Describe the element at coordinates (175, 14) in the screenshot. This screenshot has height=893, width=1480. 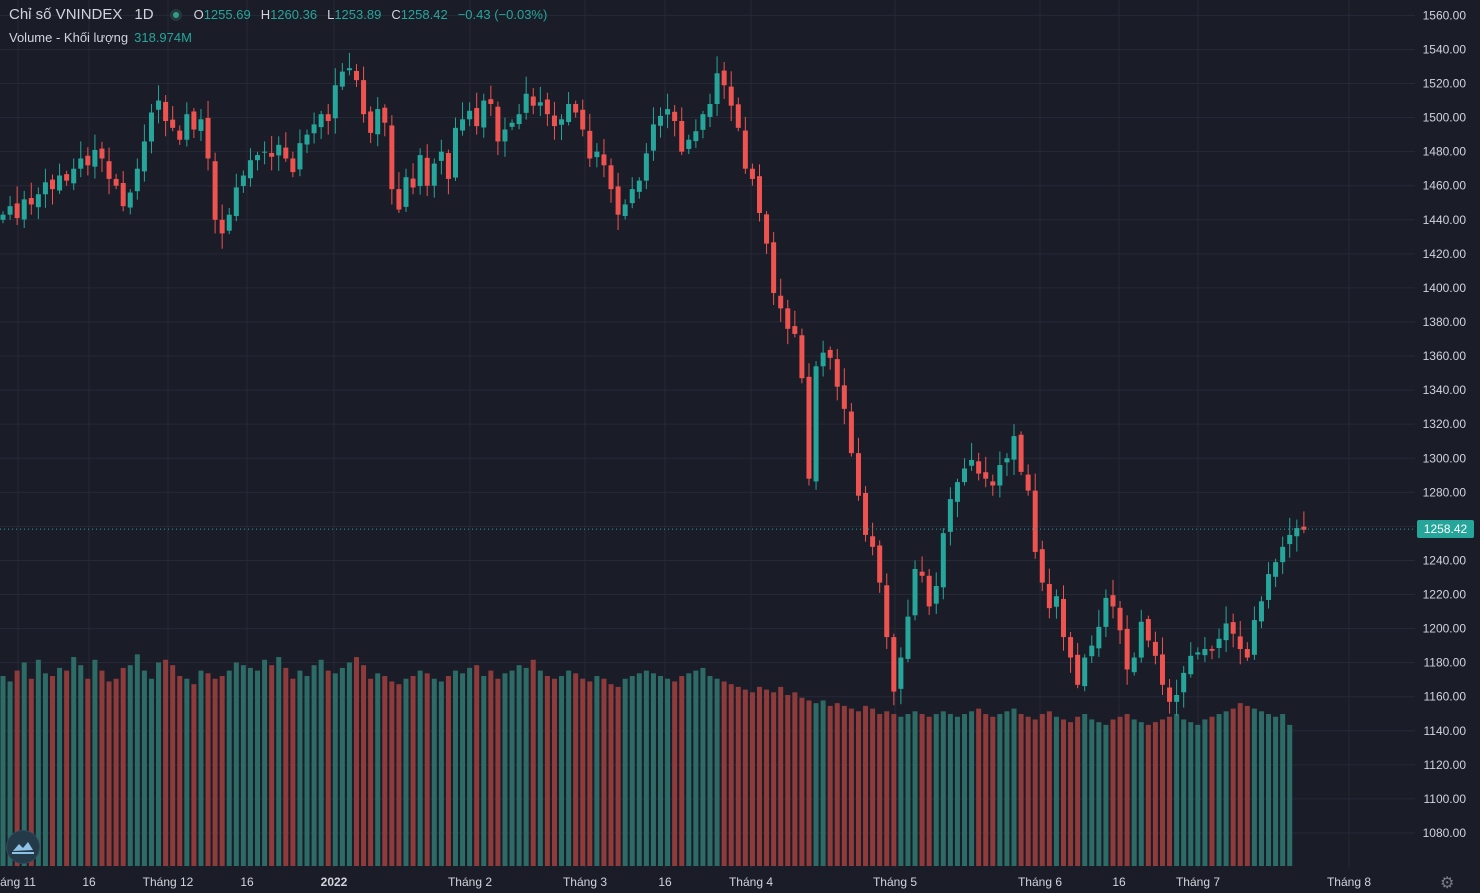
I see `market-status-icon` at that location.